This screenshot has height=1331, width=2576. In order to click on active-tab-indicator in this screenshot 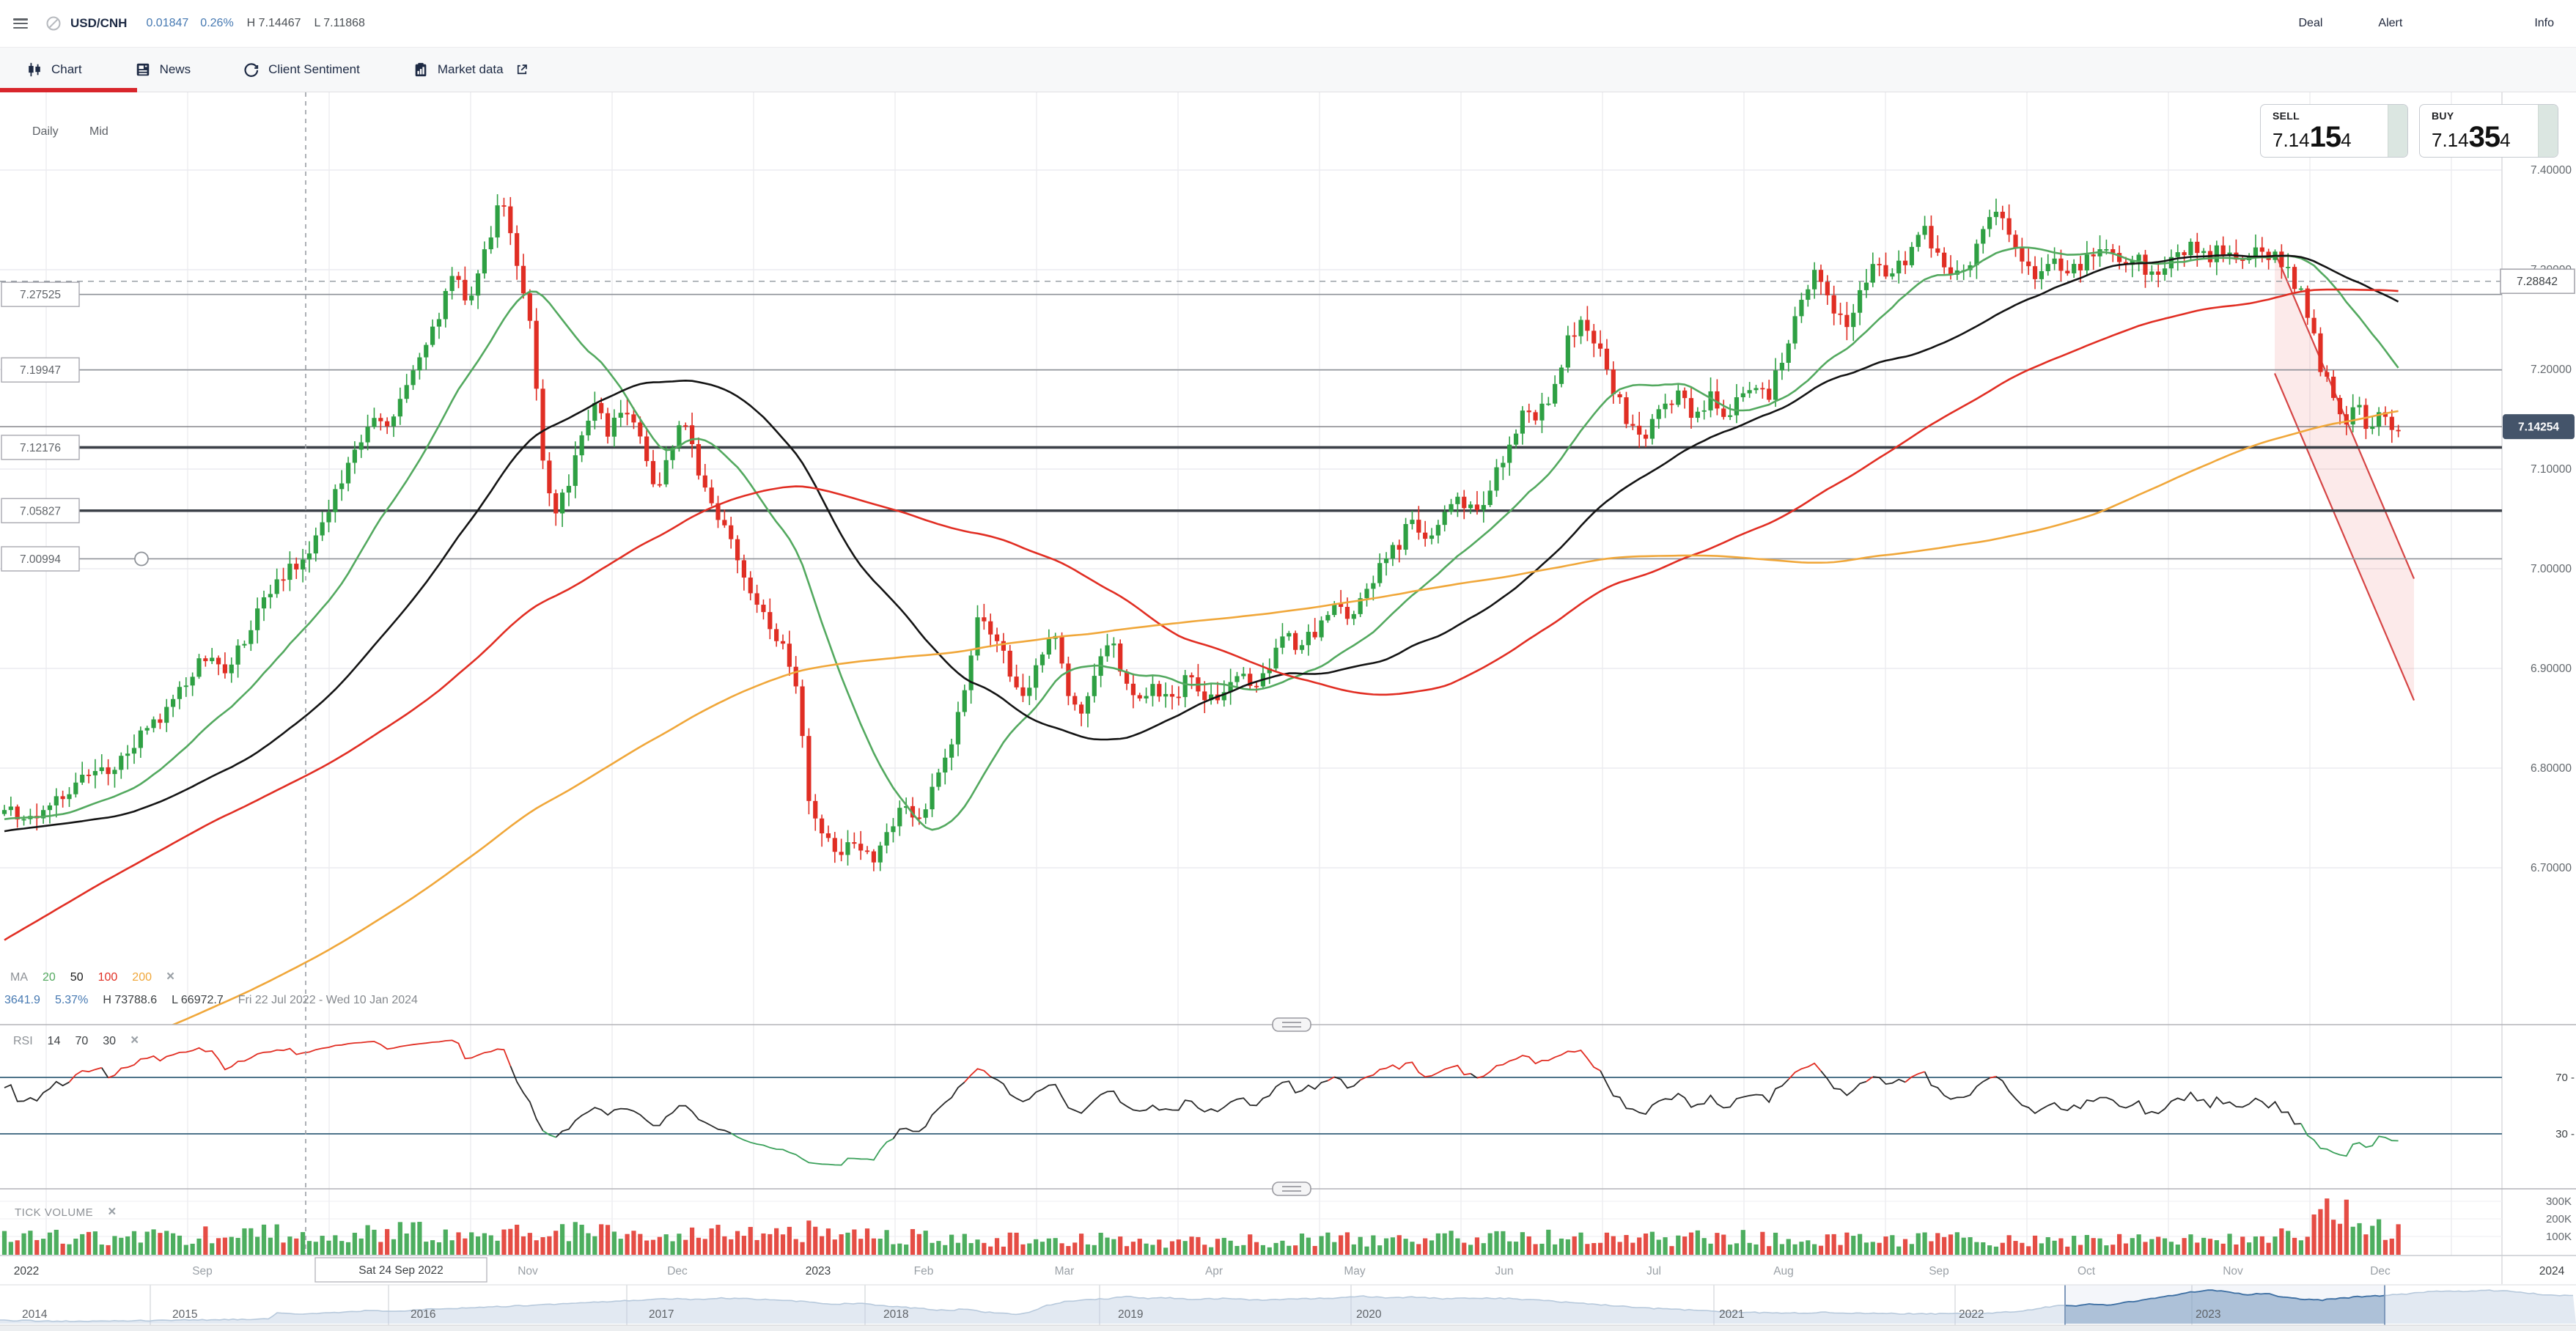, I will do `click(68, 90)`.